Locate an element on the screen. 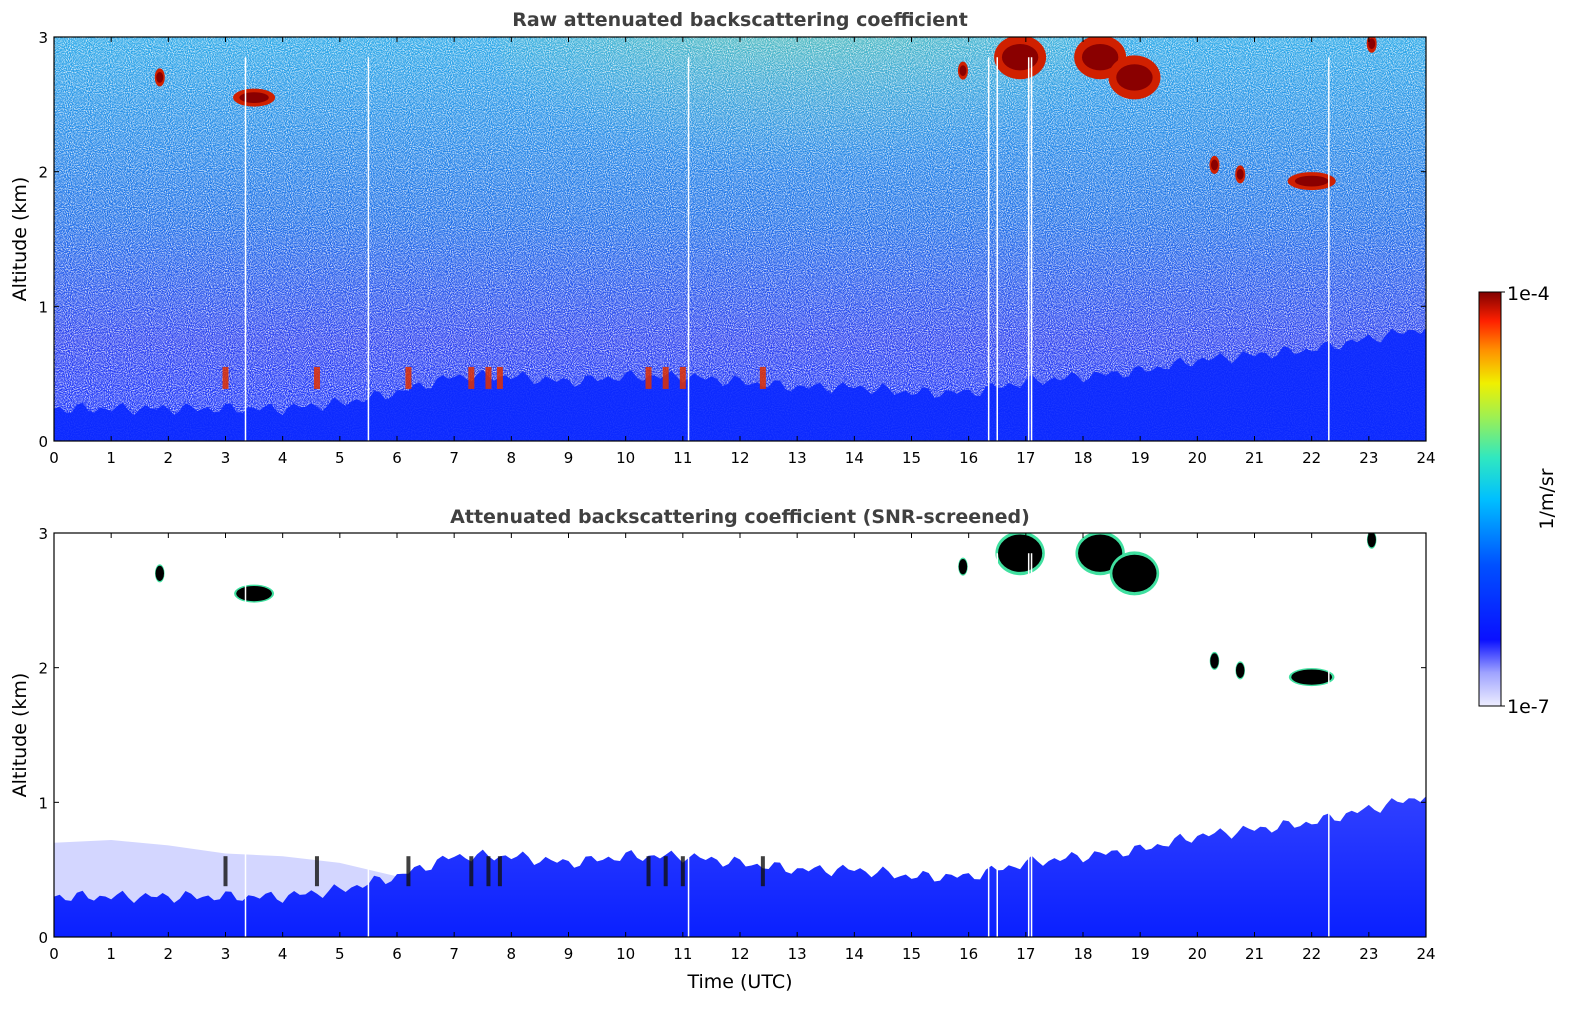 The image size is (1595, 1020). screened-y-axis-label: Altitude (km) is located at coordinates (20, 735).